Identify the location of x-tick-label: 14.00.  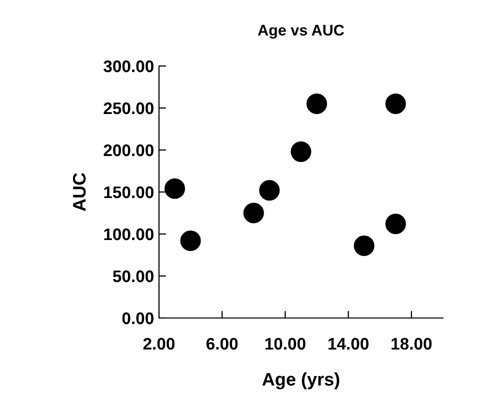
(348, 344).